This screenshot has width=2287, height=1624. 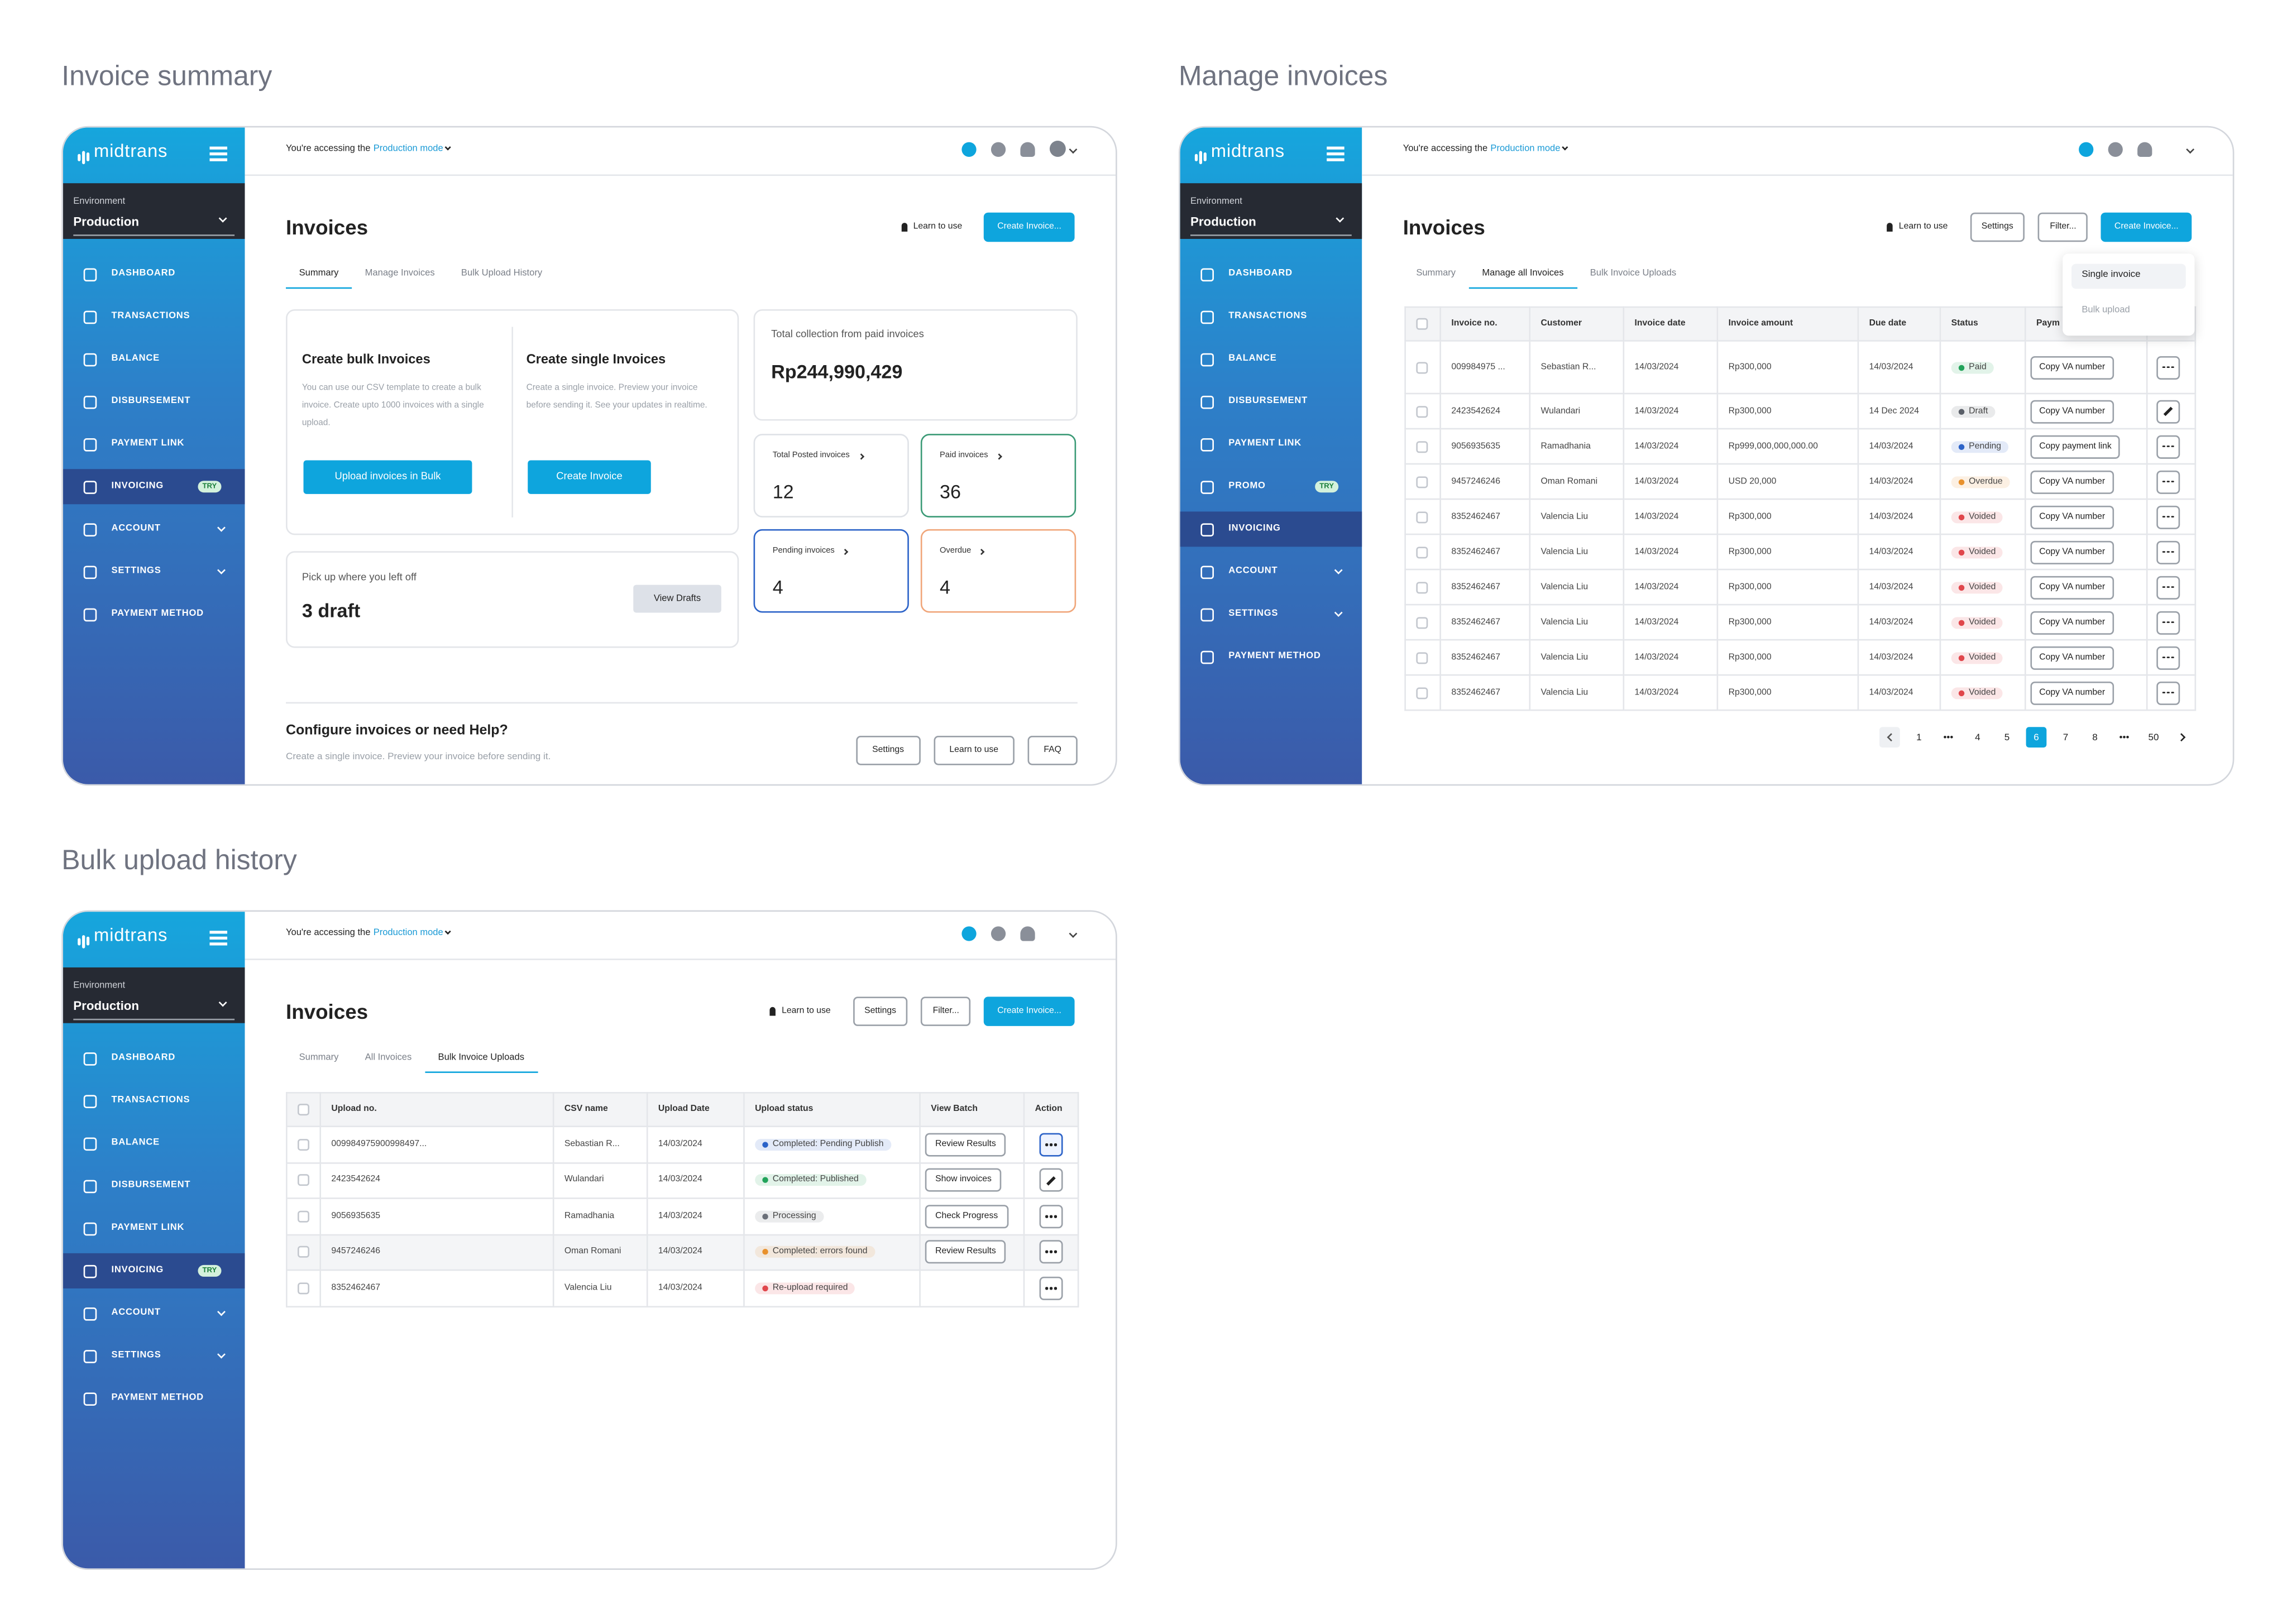 What do you see at coordinates (2007, 737) in the screenshot?
I see `page-number: 5` at bounding box center [2007, 737].